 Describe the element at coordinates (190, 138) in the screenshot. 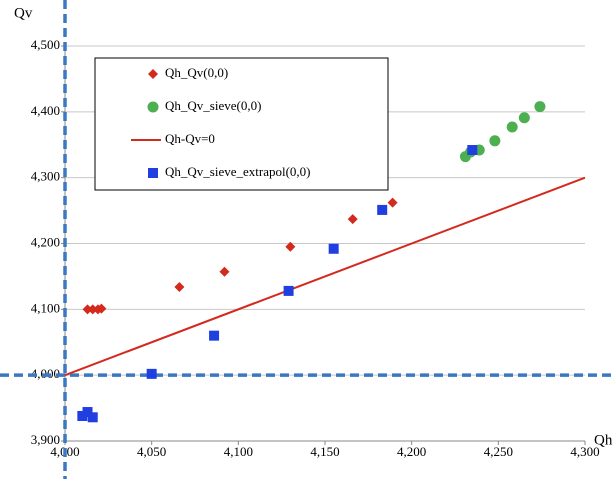

I see `legend-label: Qh-Qv=0` at that location.